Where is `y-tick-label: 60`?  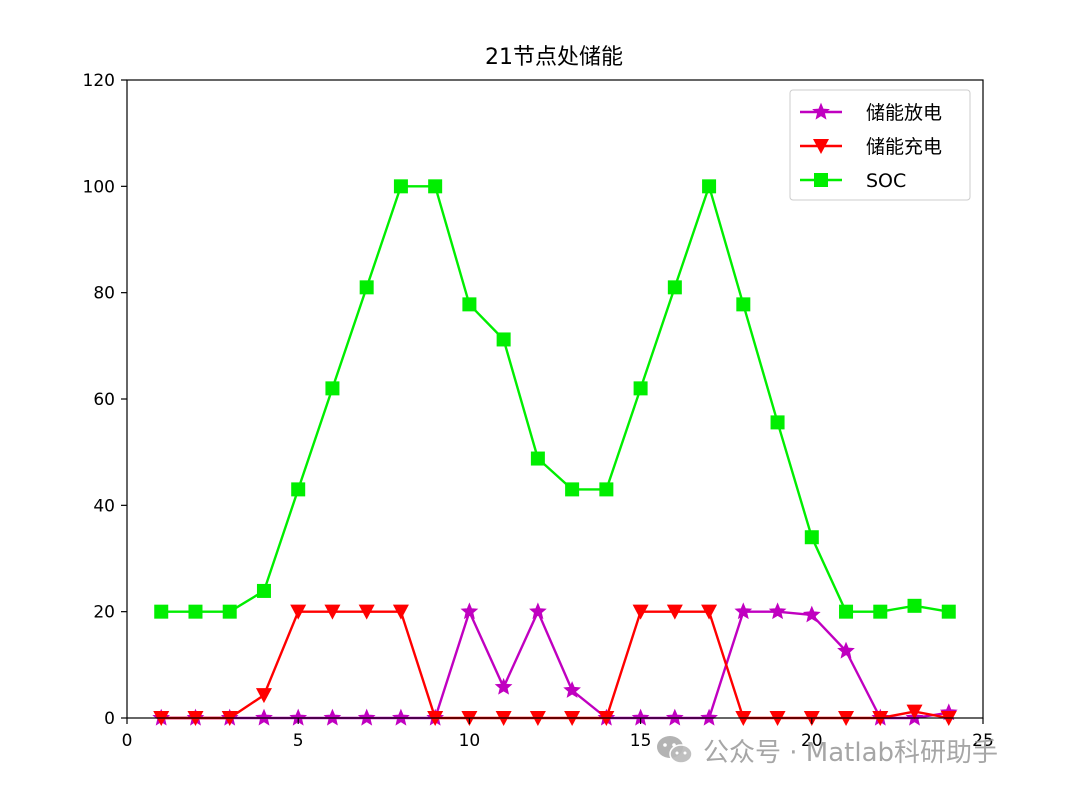 y-tick-label: 60 is located at coordinates (104, 400).